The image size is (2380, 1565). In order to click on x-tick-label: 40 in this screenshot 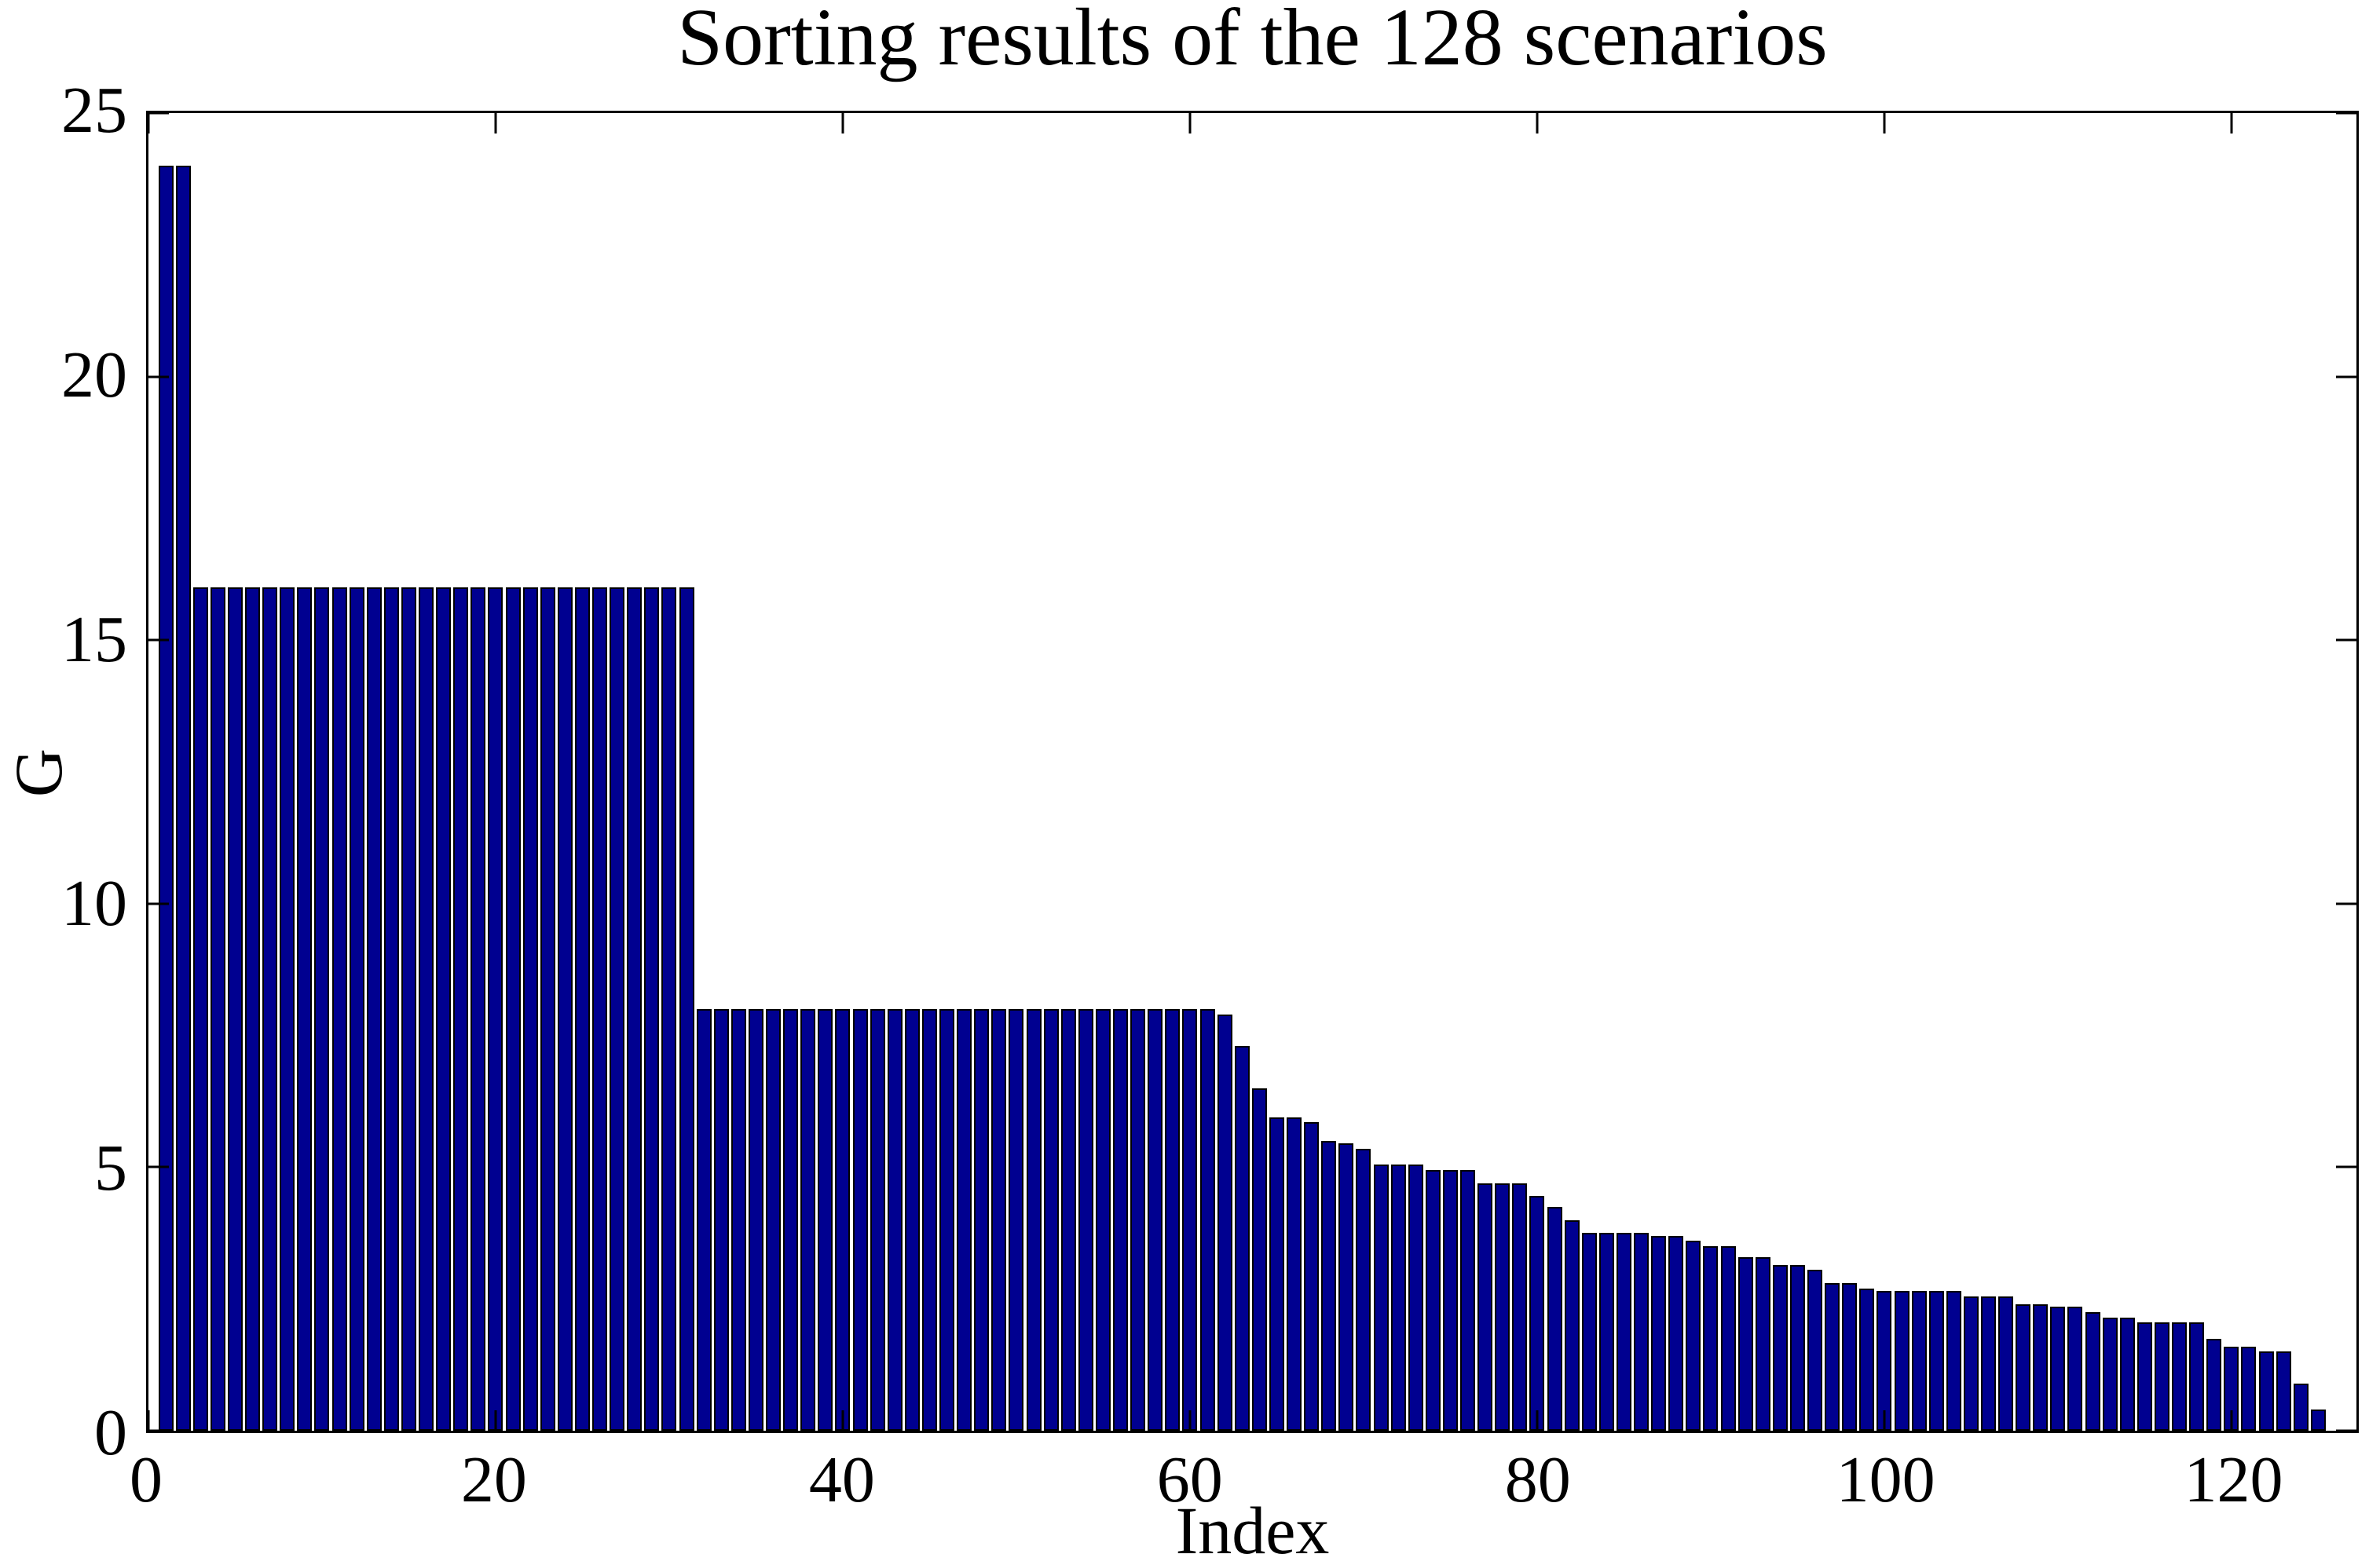, I will do `click(841, 1479)`.